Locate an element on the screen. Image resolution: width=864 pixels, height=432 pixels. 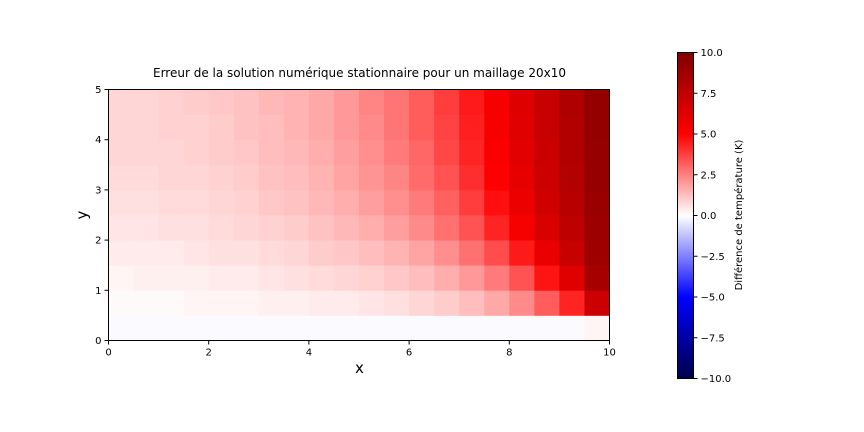
colorbar-tick-label: −2.5 is located at coordinates (713, 257).